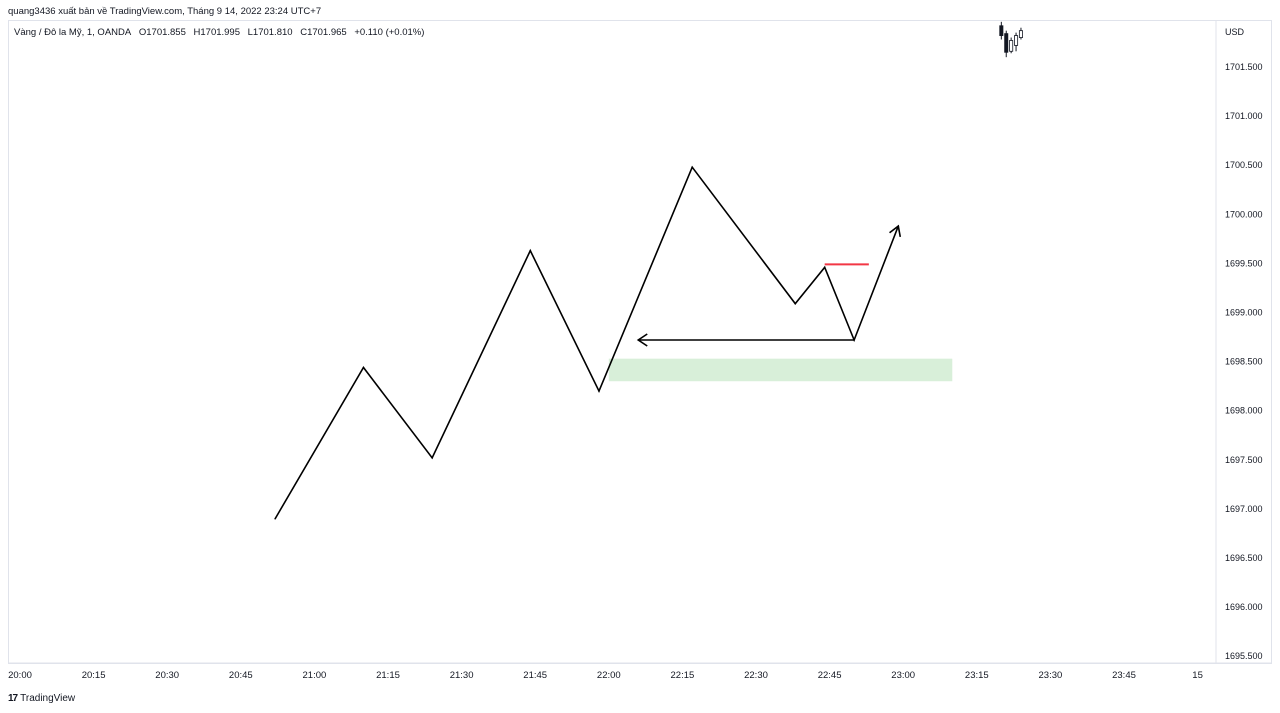 The image size is (1280, 713). What do you see at coordinates (241, 675) in the screenshot?
I see `time-tick-label: 20:45` at bounding box center [241, 675].